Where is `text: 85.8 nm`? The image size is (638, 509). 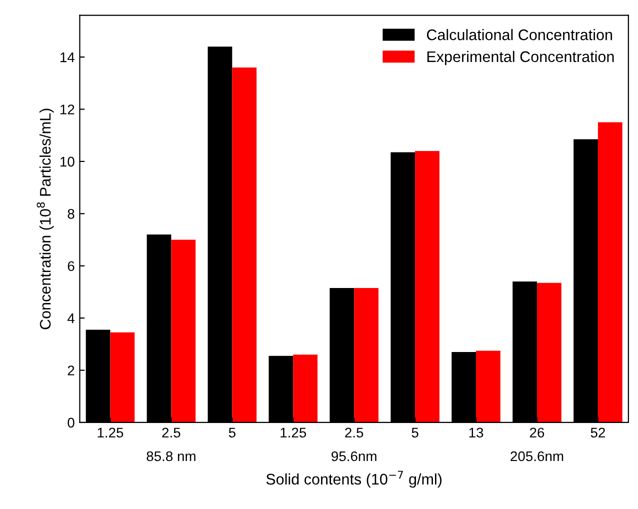 text: 85.8 nm is located at coordinates (171, 456).